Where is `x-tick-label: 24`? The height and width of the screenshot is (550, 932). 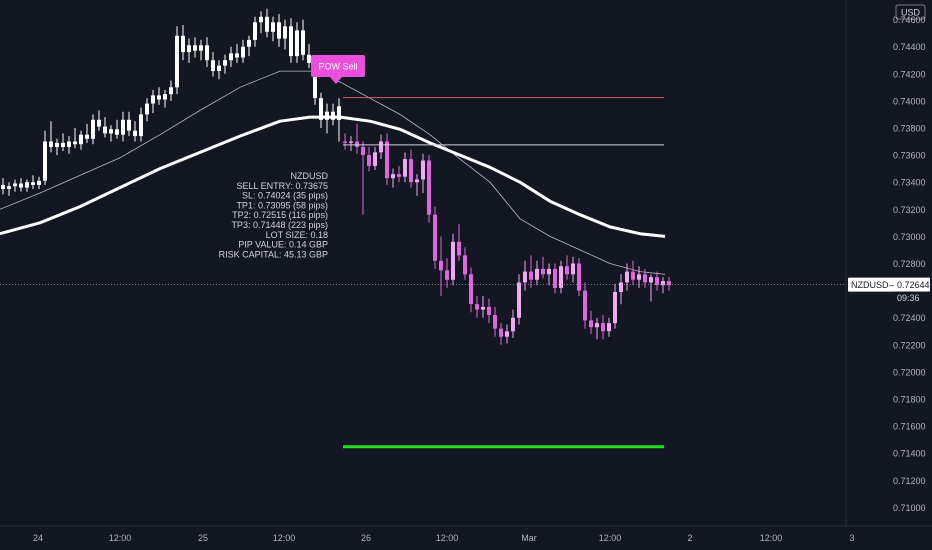 x-tick-label: 24 is located at coordinates (38, 538).